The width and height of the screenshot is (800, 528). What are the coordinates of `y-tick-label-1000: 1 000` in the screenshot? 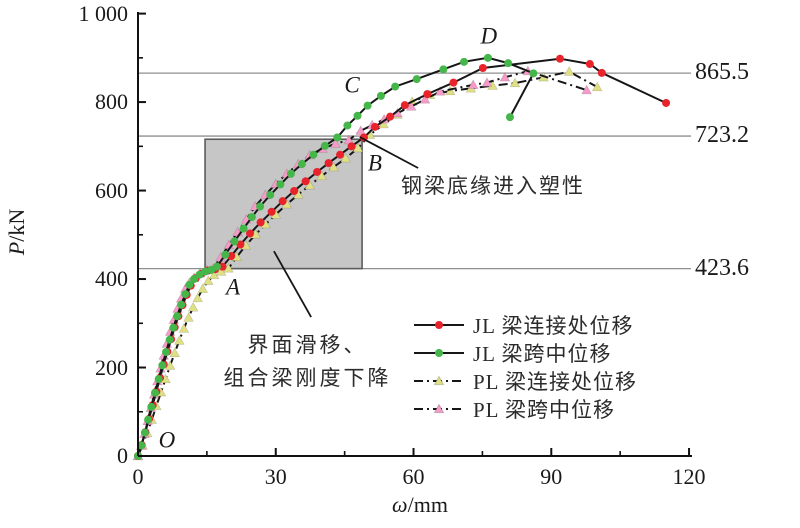 It's located at (103, 13).